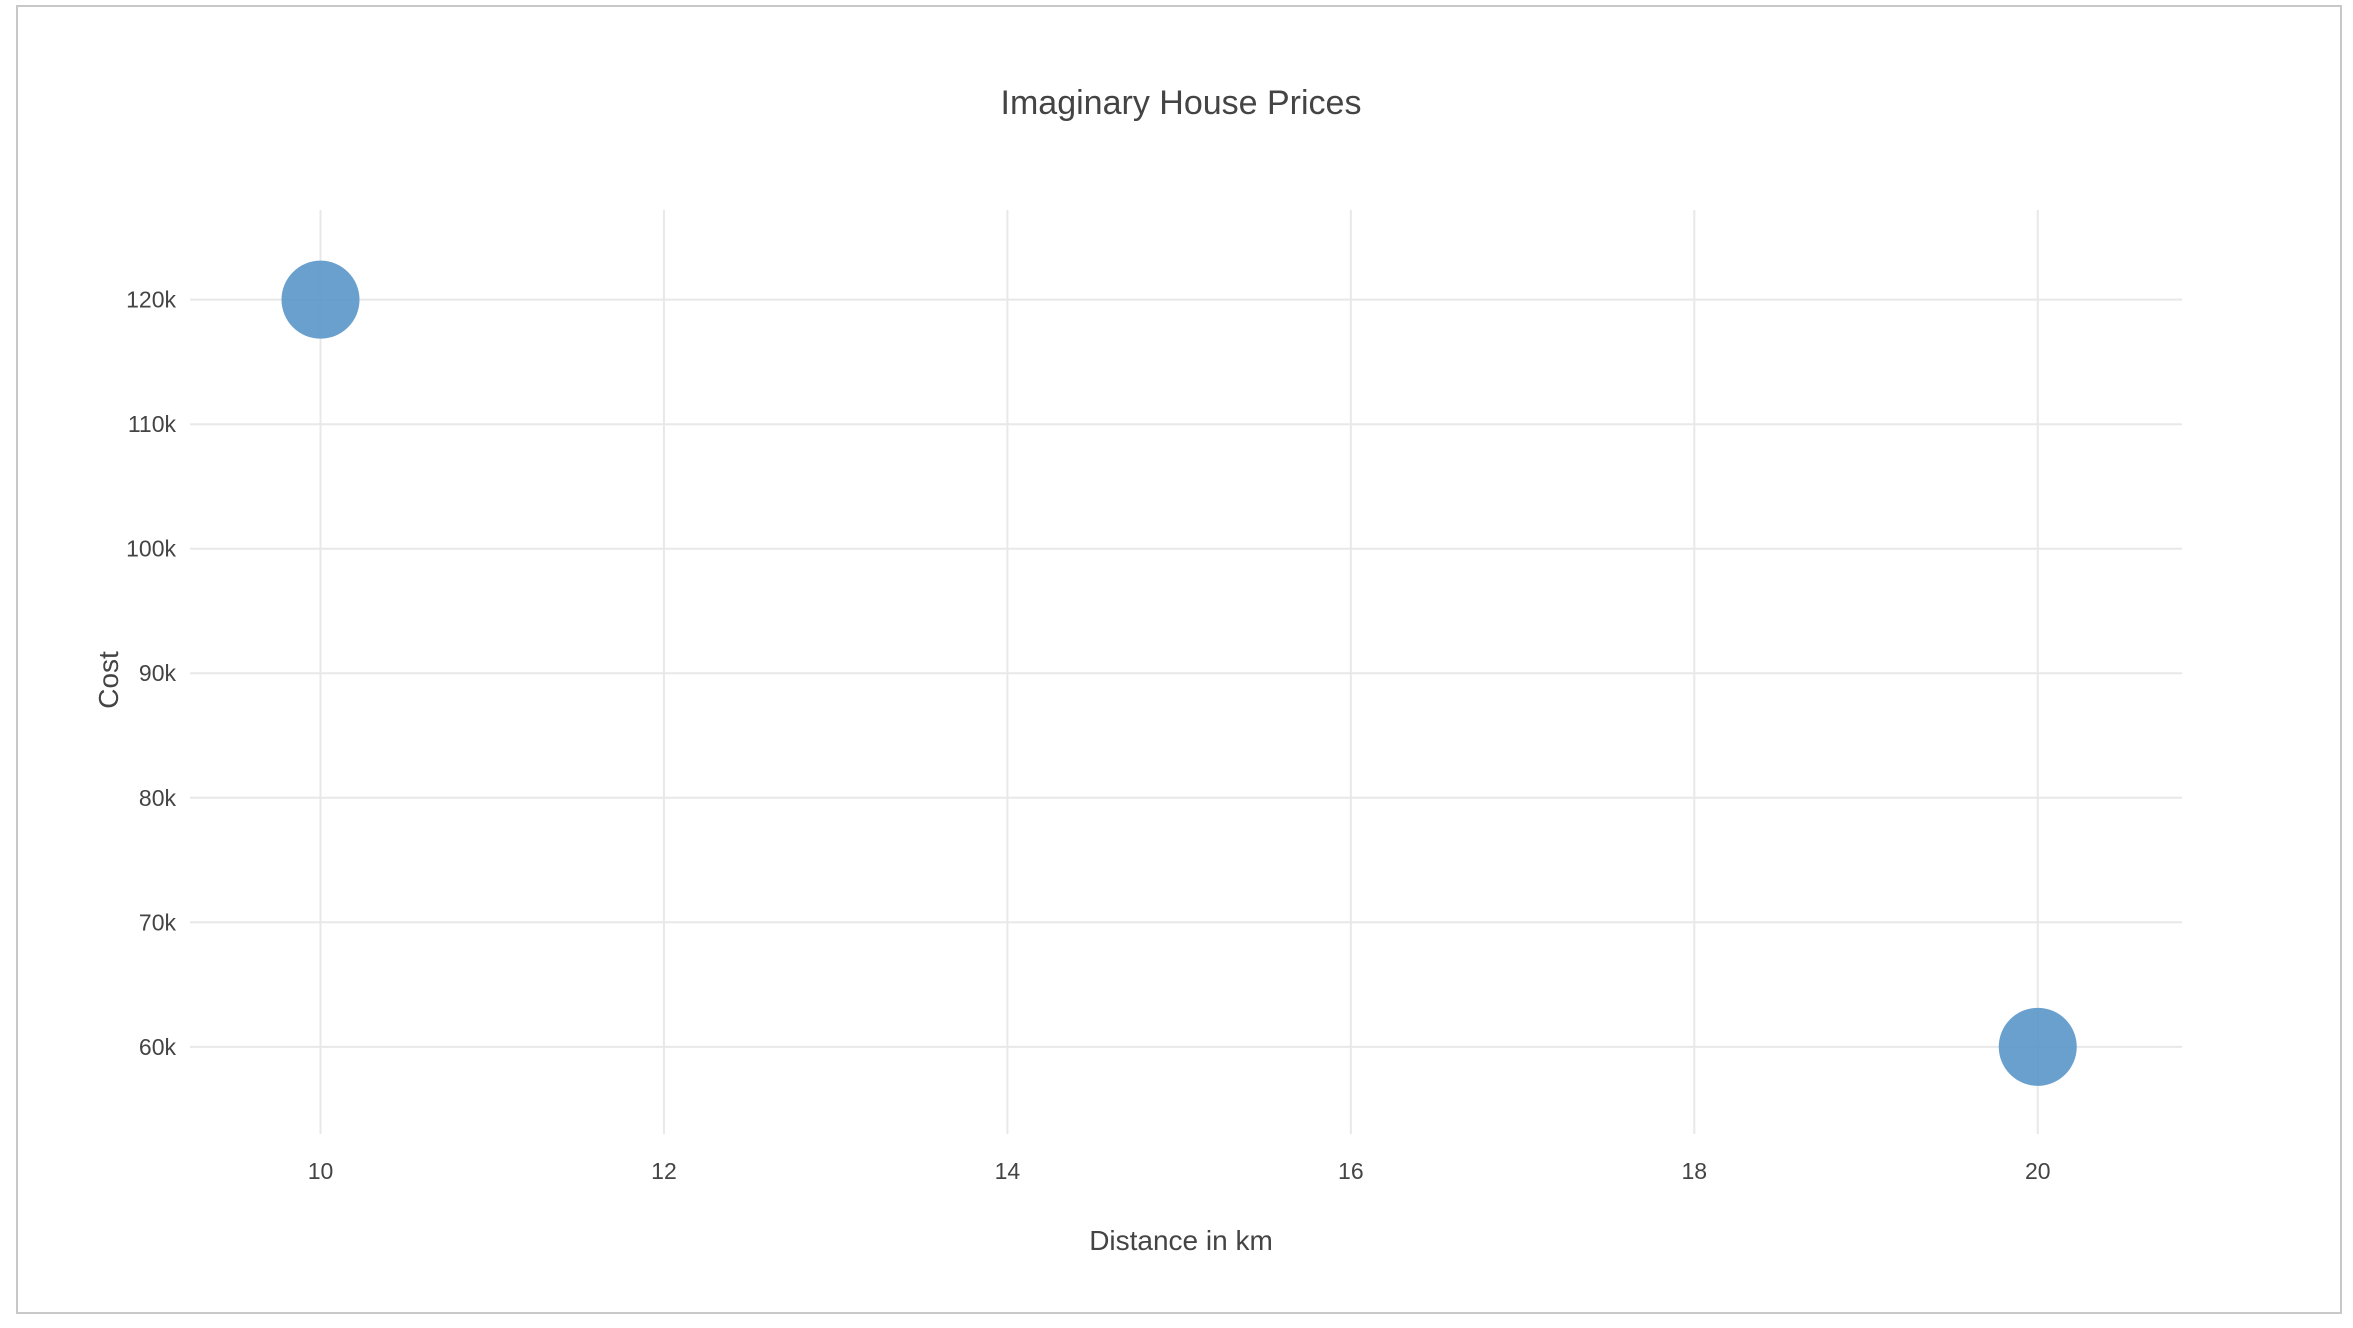  What do you see at coordinates (158, 798) in the screenshot?
I see `y-tick-label: 80k` at bounding box center [158, 798].